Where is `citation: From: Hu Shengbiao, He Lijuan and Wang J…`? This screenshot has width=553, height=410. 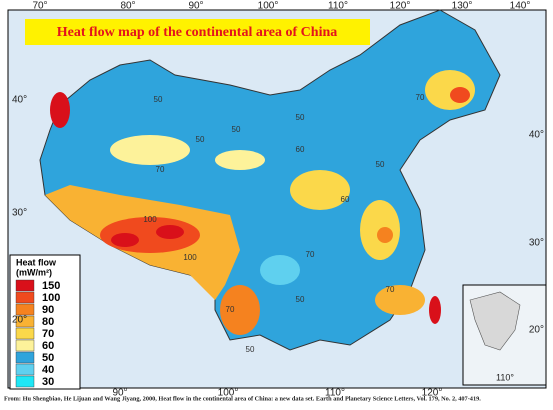
citation: From: Hu Shengbiao, He Lijuan and Wang J… is located at coordinates (242, 398).